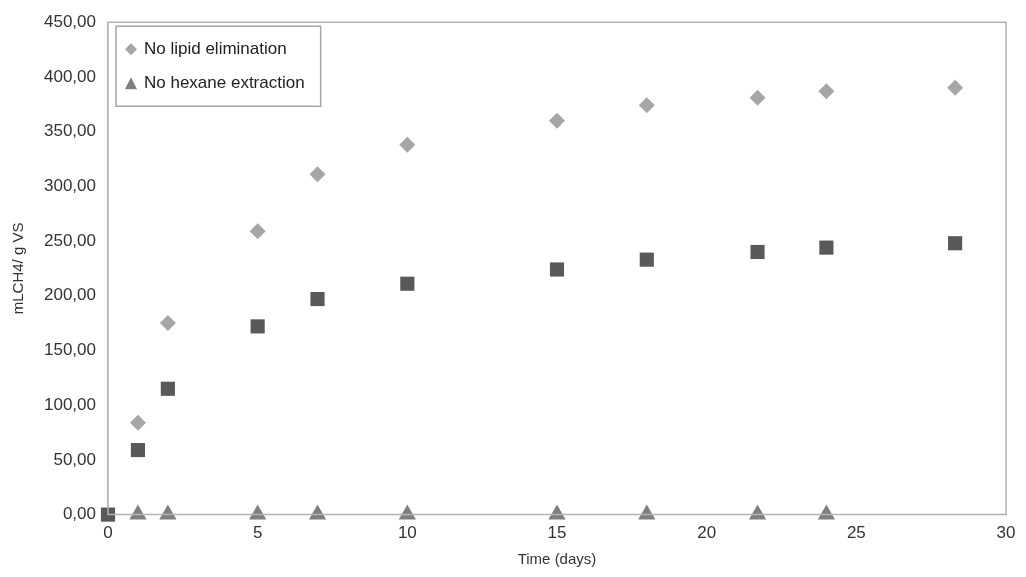 The height and width of the screenshot is (577, 1026). Describe the element at coordinates (70, 295) in the screenshot. I see `y-tick-label: 200,00` at that location.